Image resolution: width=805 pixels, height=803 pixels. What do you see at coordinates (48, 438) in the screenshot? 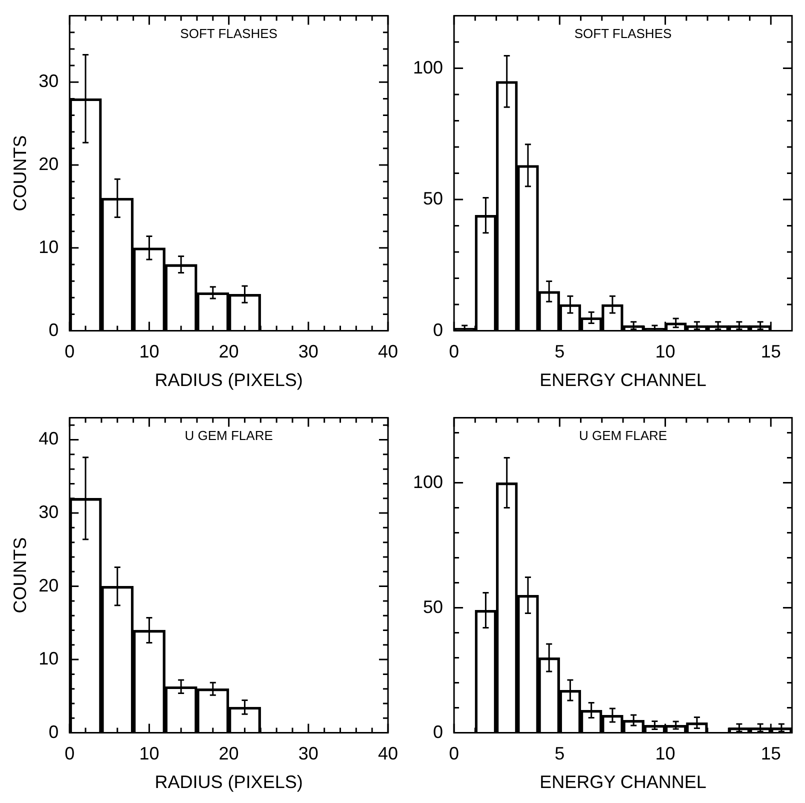
I see `y-tick-label: 40` at bounding box center [48, 438].